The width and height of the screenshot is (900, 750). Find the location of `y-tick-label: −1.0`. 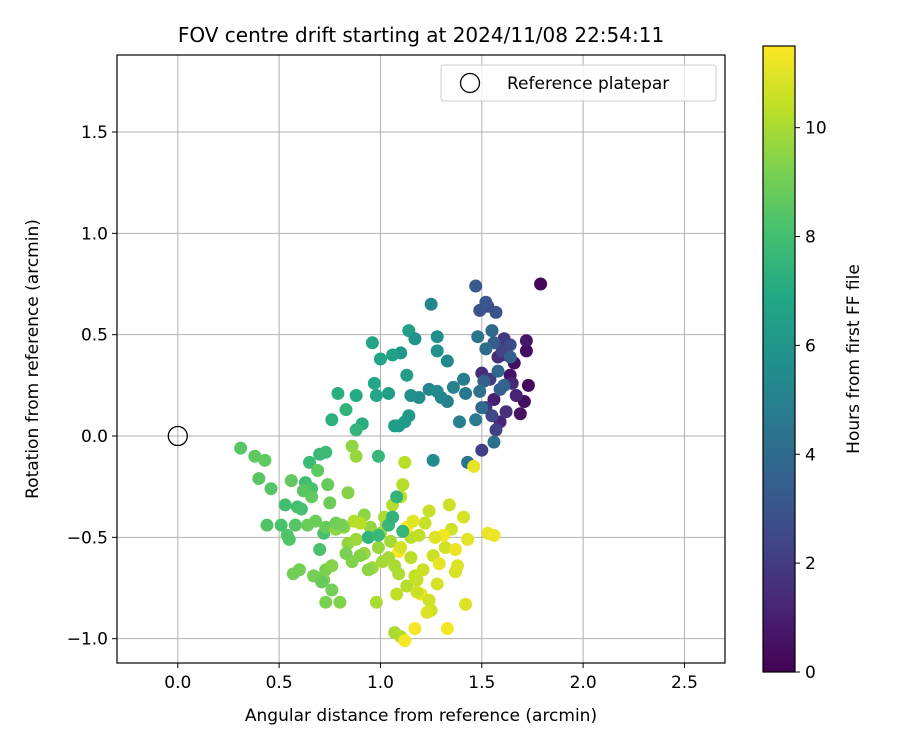

y-tick-label: −1.0 is located at coordinates (87, 640).